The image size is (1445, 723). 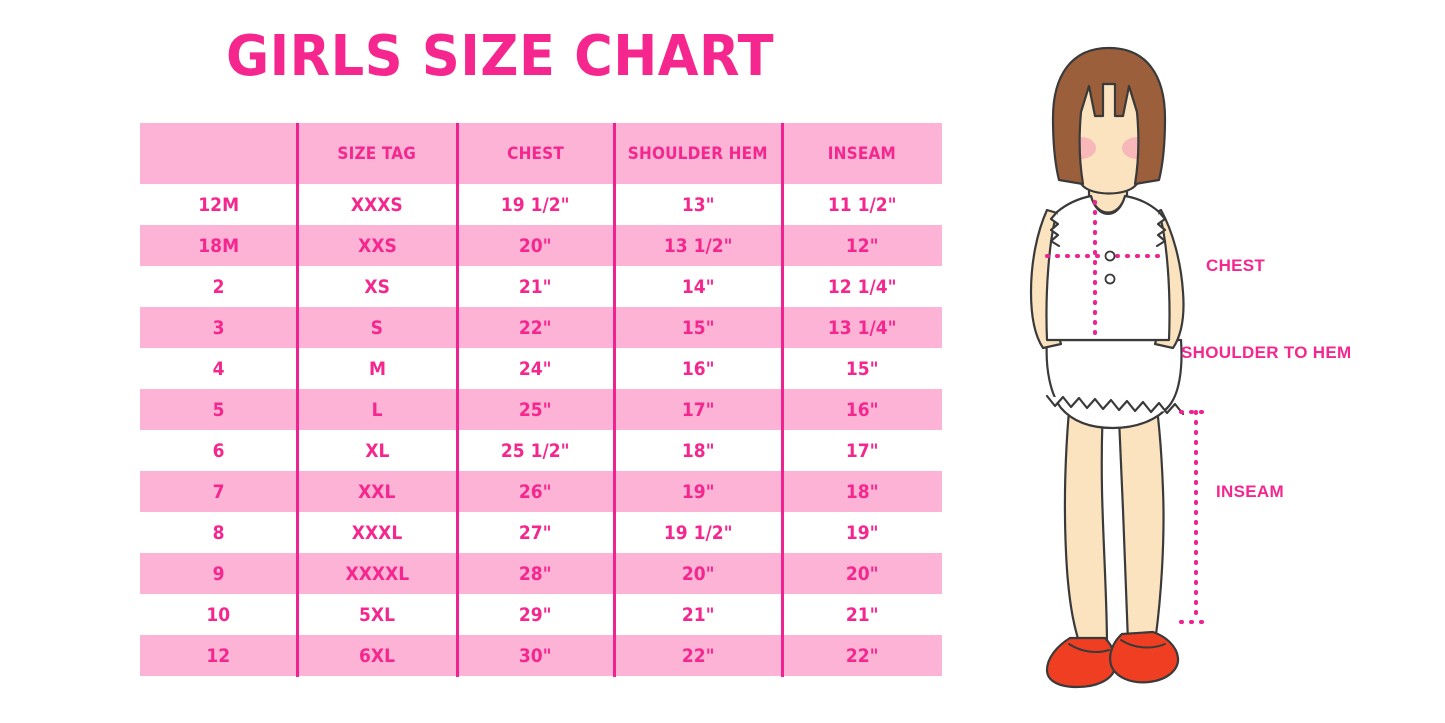 I want to click on measurement-label-chest: CHEST, so click(x=1236, y=265).